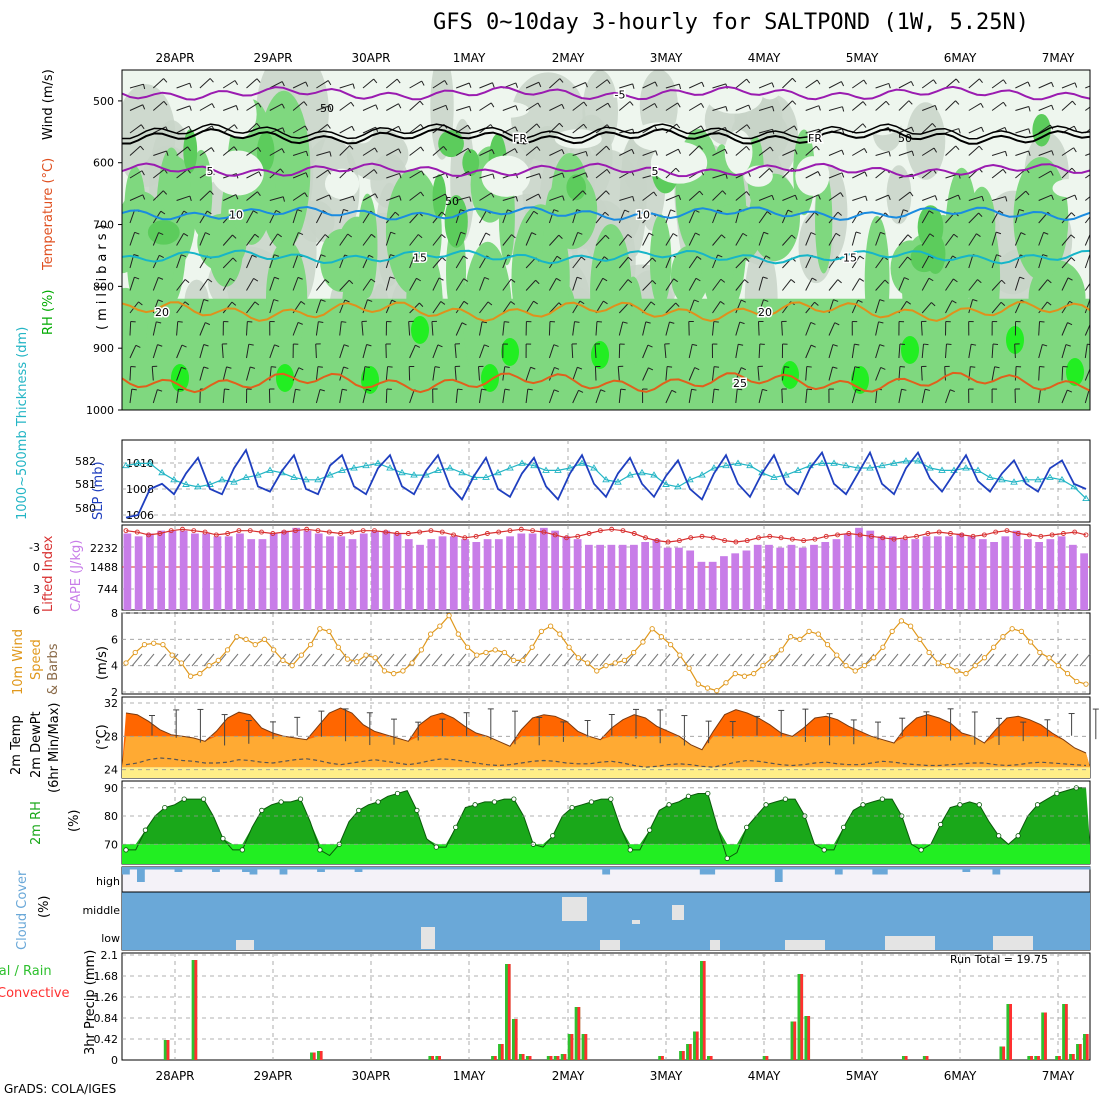 The width and height of the screenshot is (1100, 1100). What do you see at coordinates (168, 1050) in the screenshot?
I see `precip-convective-bar` at bounding box center [168, 1050].